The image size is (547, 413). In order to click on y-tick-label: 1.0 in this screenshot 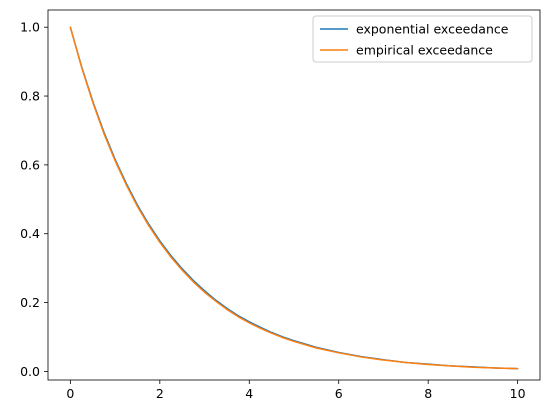, I will do `click(30, 27)`.